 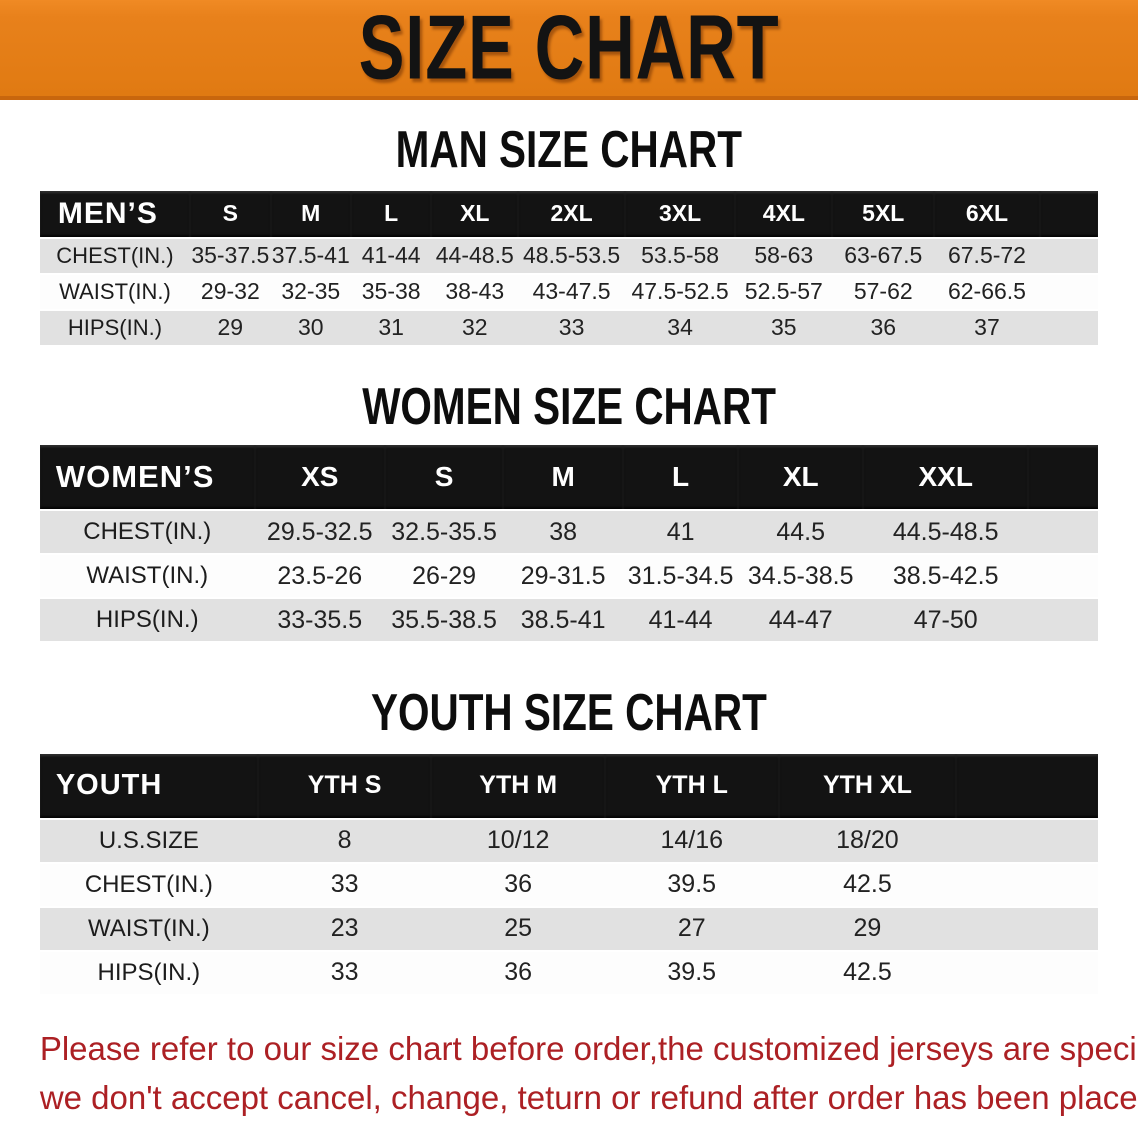 What do you see at coordinates (572, 213) in the screenshot?
I see `size-column-header: 2XL` at bounding box center [572, 213].